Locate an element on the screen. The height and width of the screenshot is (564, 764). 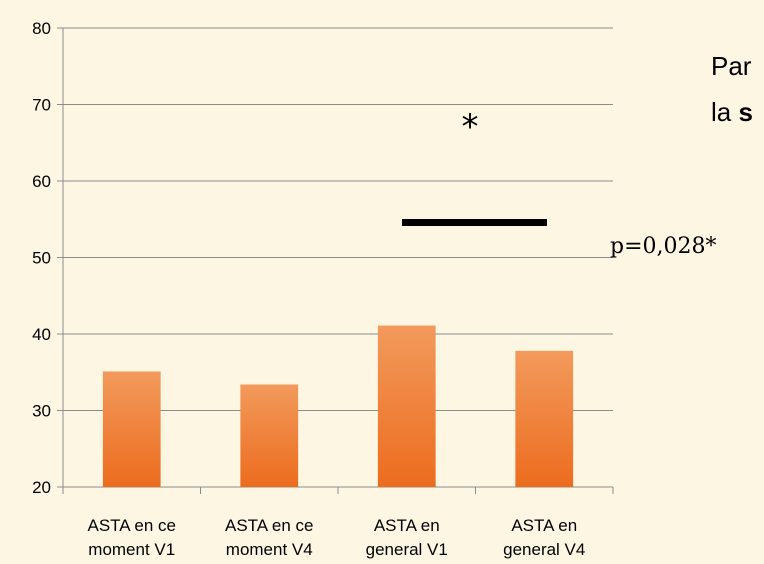
y-tick-label: 60 is located at coordinates (41, 181).